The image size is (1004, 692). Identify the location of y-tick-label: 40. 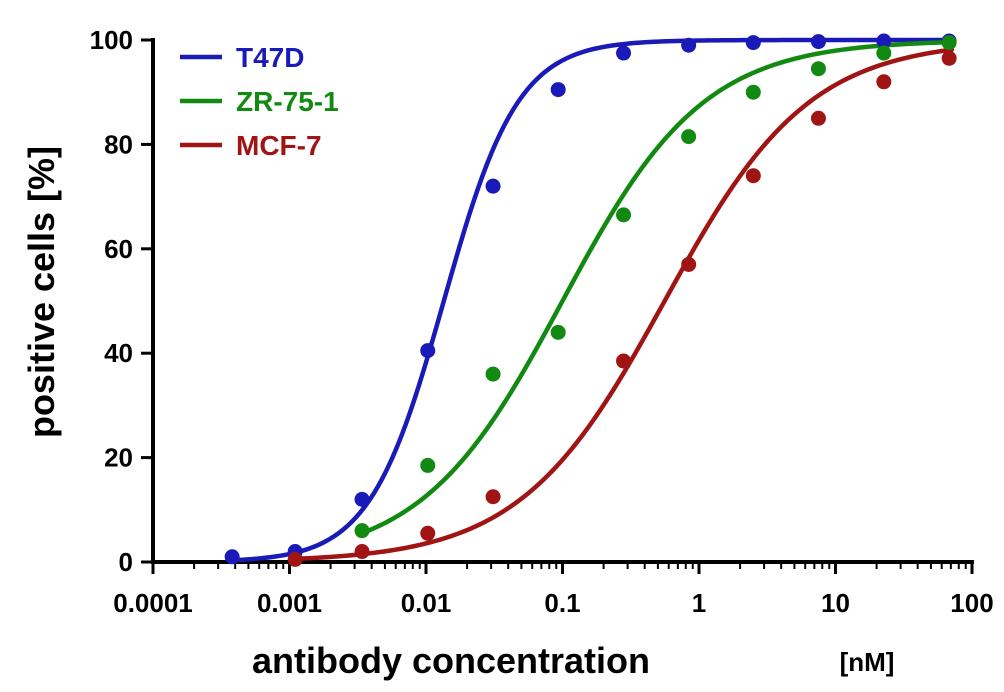
(118, 353).